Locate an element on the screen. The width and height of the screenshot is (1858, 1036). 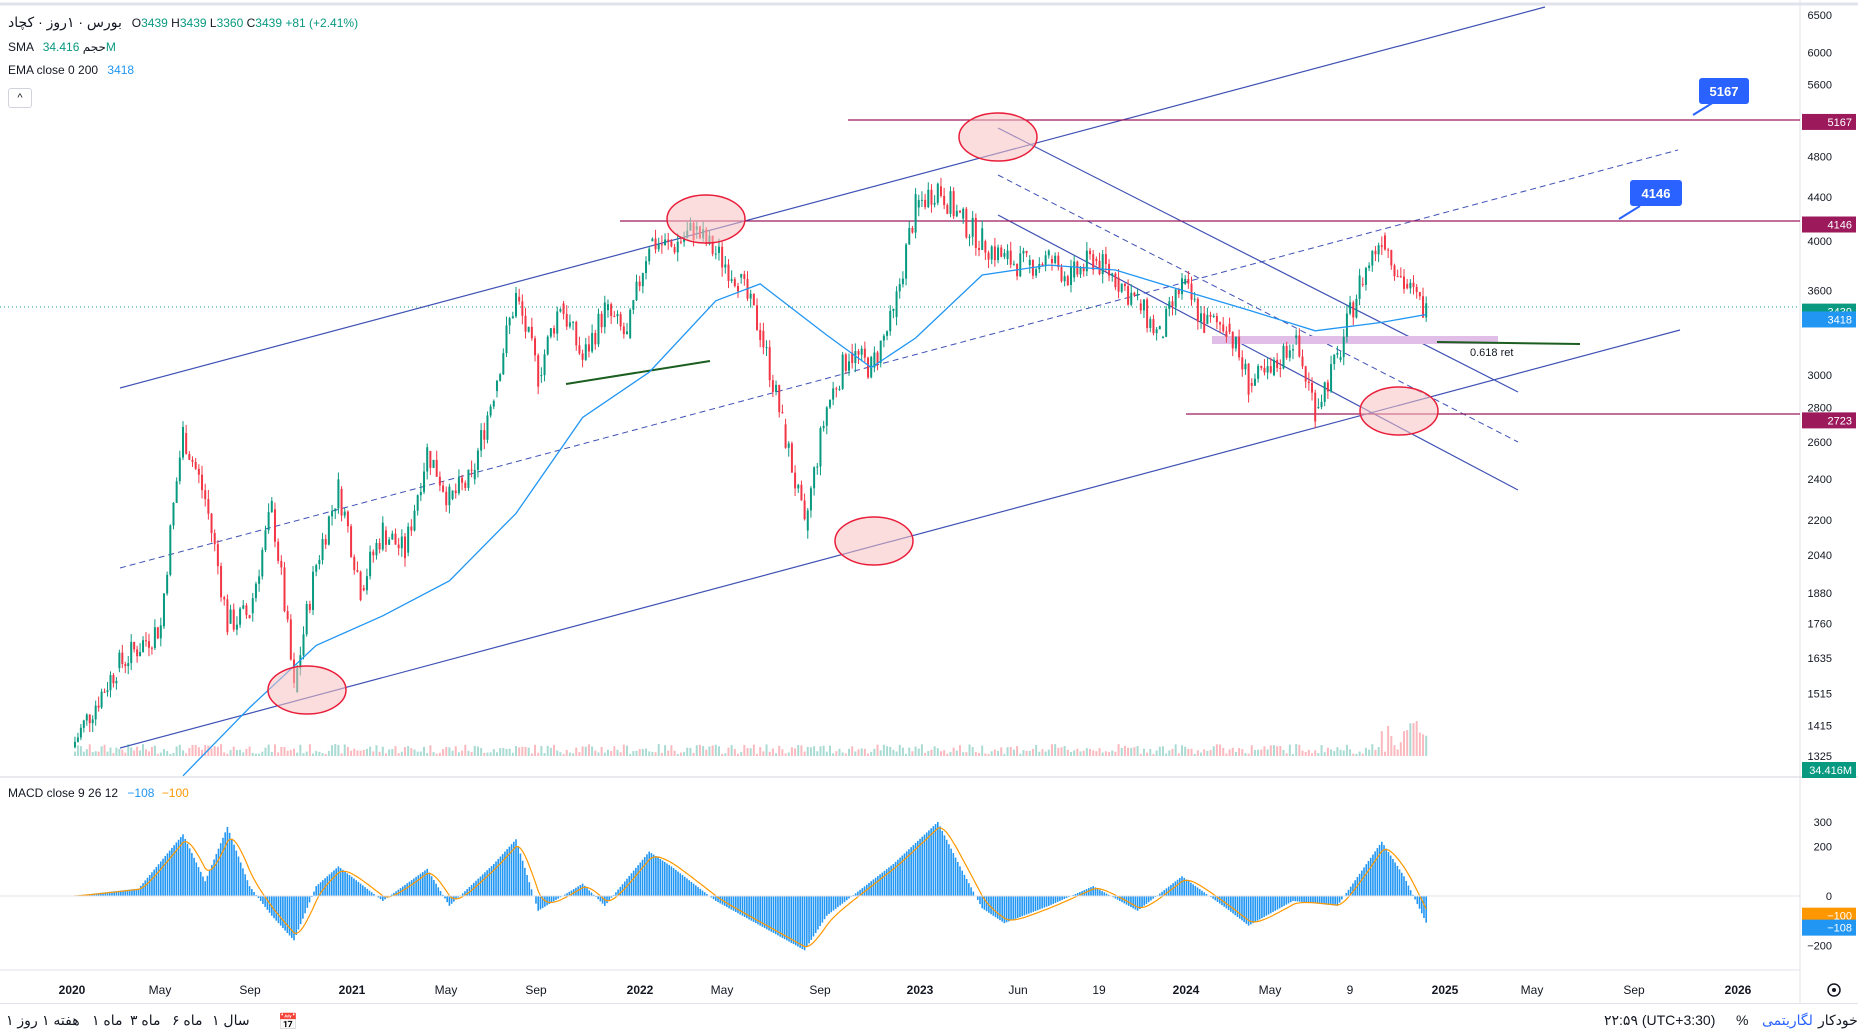
macd-legend: MACD close 9 26 12 −108 −100 is located at coordinates (98, 793).